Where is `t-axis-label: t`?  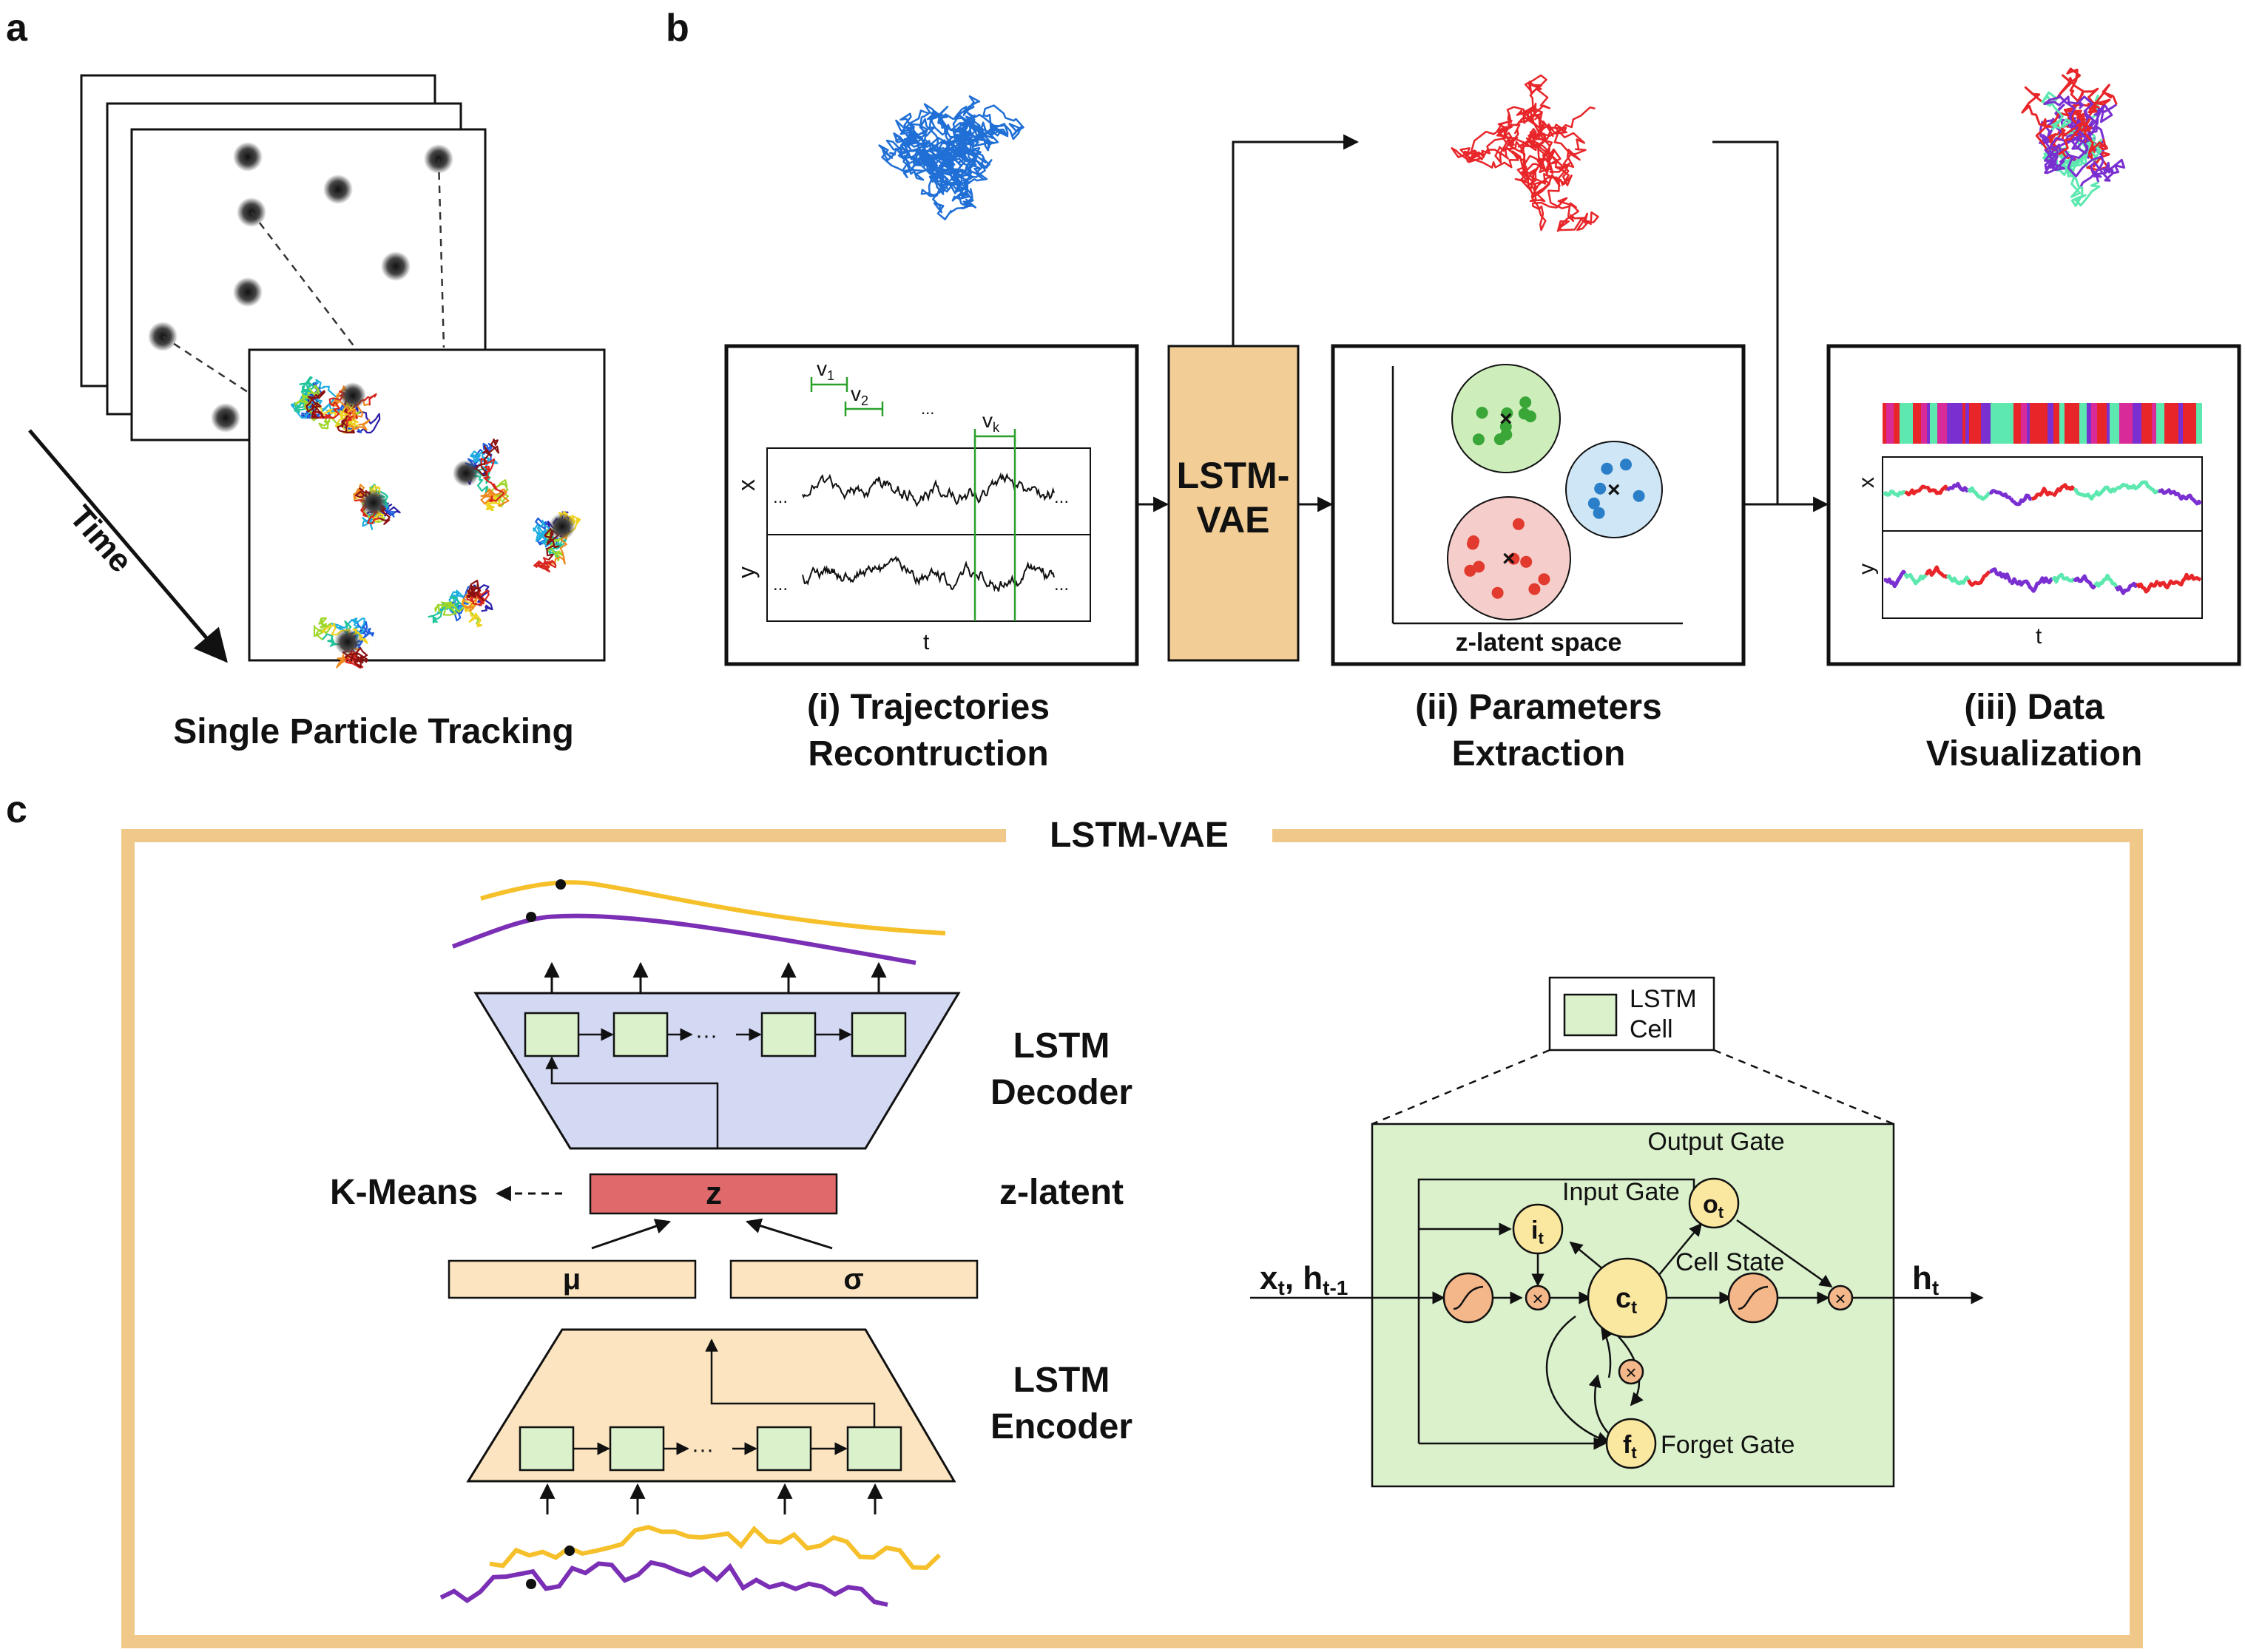
t-axis-label: t is located at coordinates (926, 642).